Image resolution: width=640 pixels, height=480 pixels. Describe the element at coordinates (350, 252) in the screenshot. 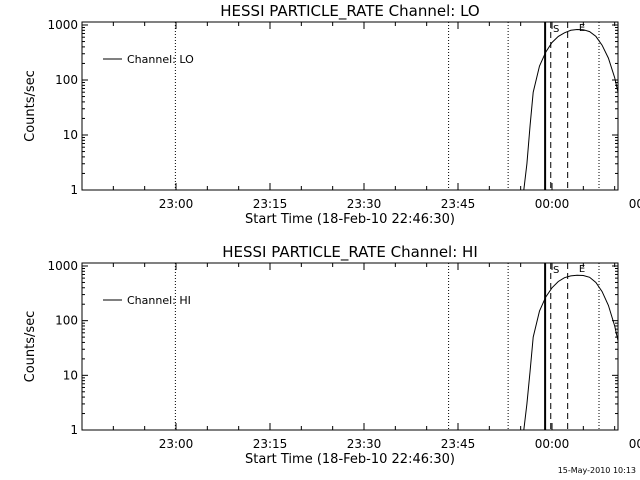

I see `chart-title: HESSI PARTICLE_RATE Channel: HI` at that location.